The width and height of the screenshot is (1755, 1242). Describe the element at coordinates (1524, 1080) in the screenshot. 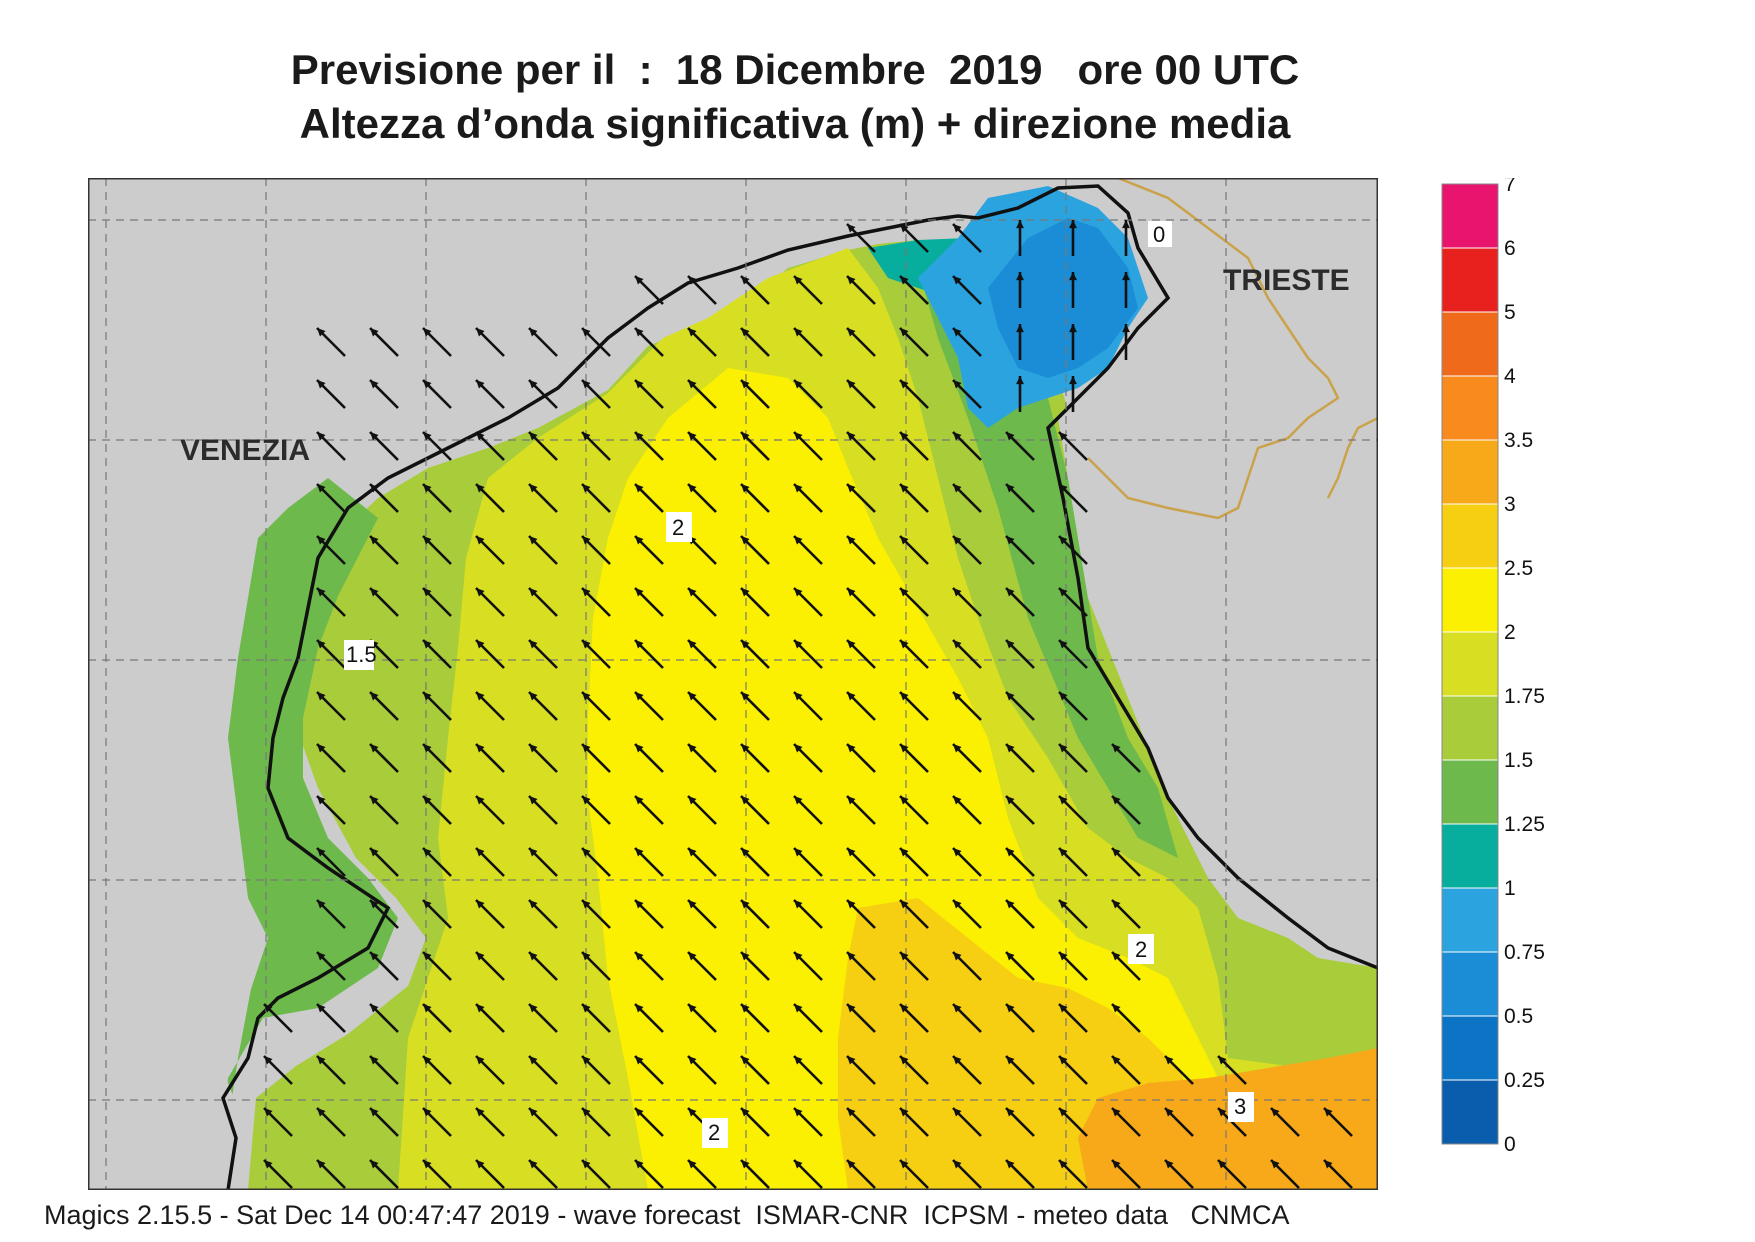

I see `legend-tick-label: 0.25` at that location.